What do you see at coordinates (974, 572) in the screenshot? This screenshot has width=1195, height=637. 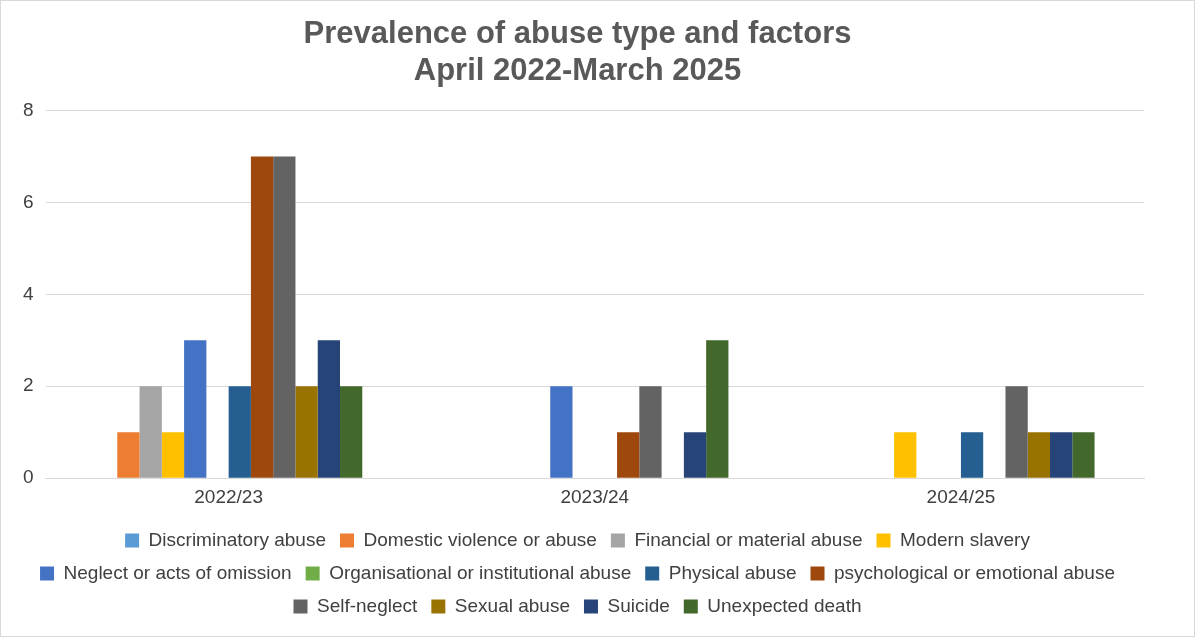 I see `legend-label: psychological or emotional abuse` at bounding box center [974, 572].